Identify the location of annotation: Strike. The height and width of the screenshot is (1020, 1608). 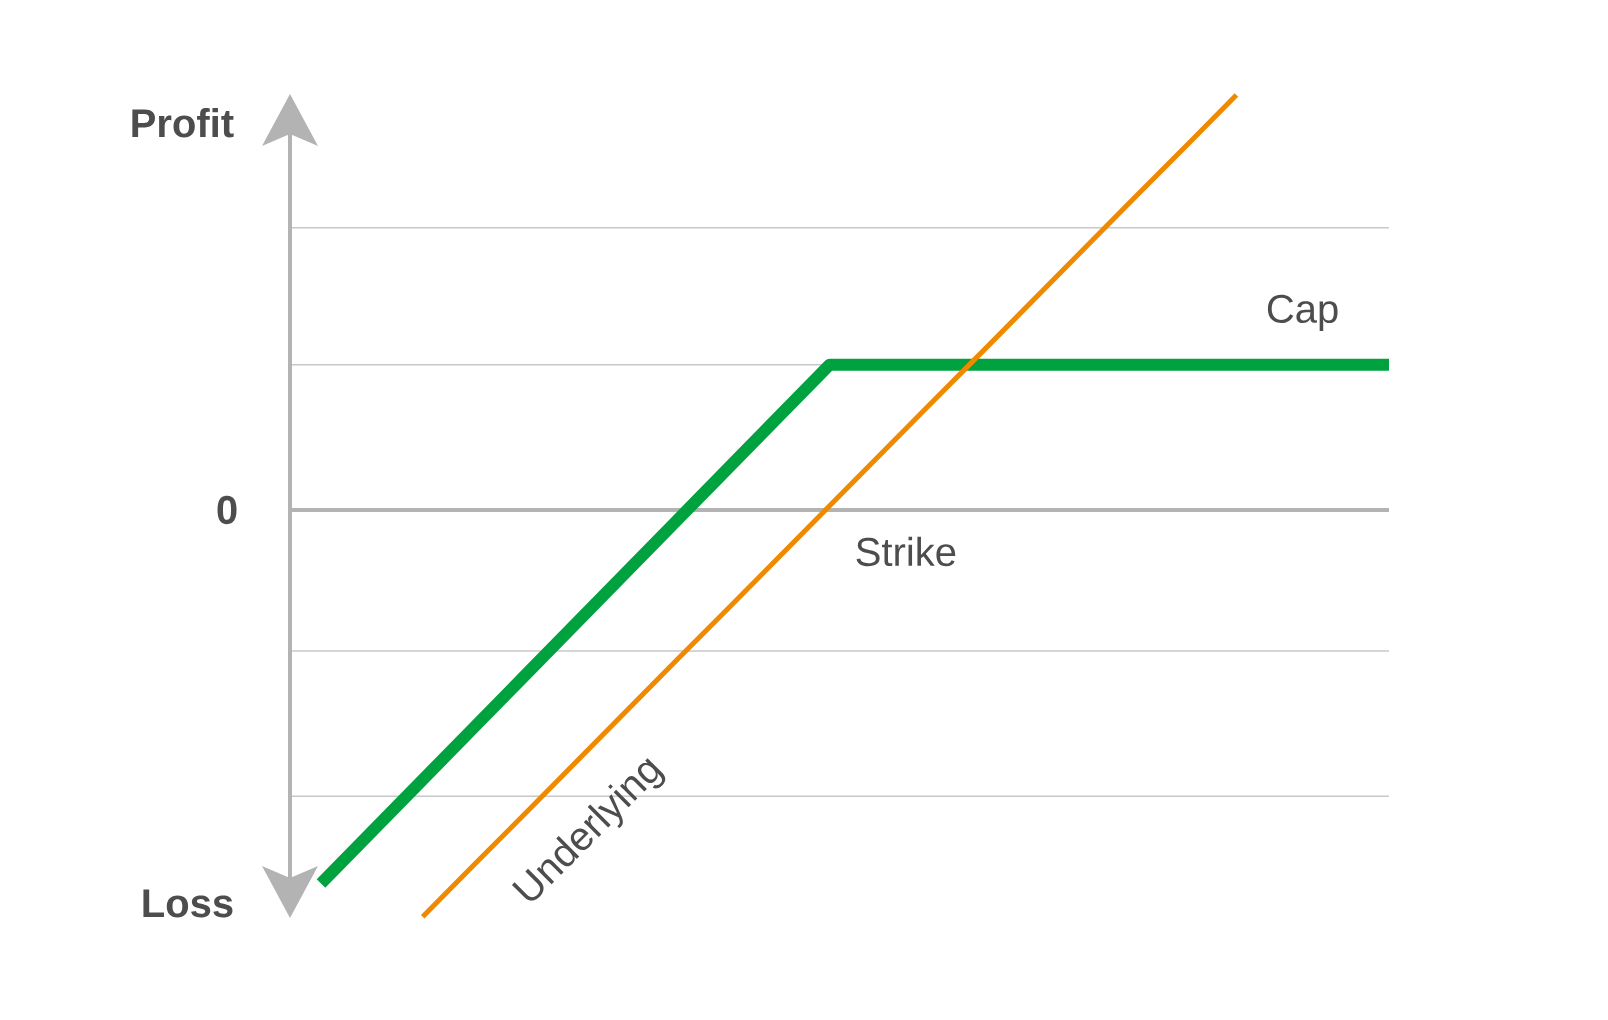
(906, 551).